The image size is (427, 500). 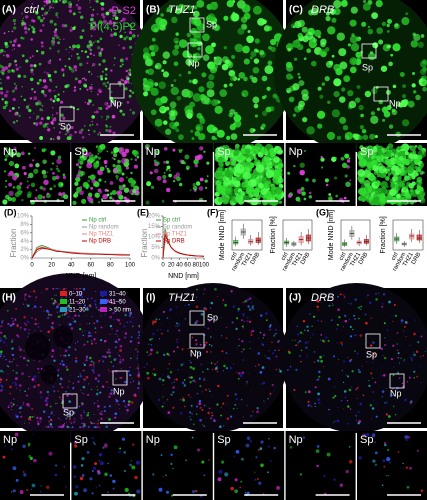 I want to click on roi-label: Sp, so click(x=212, y=317).